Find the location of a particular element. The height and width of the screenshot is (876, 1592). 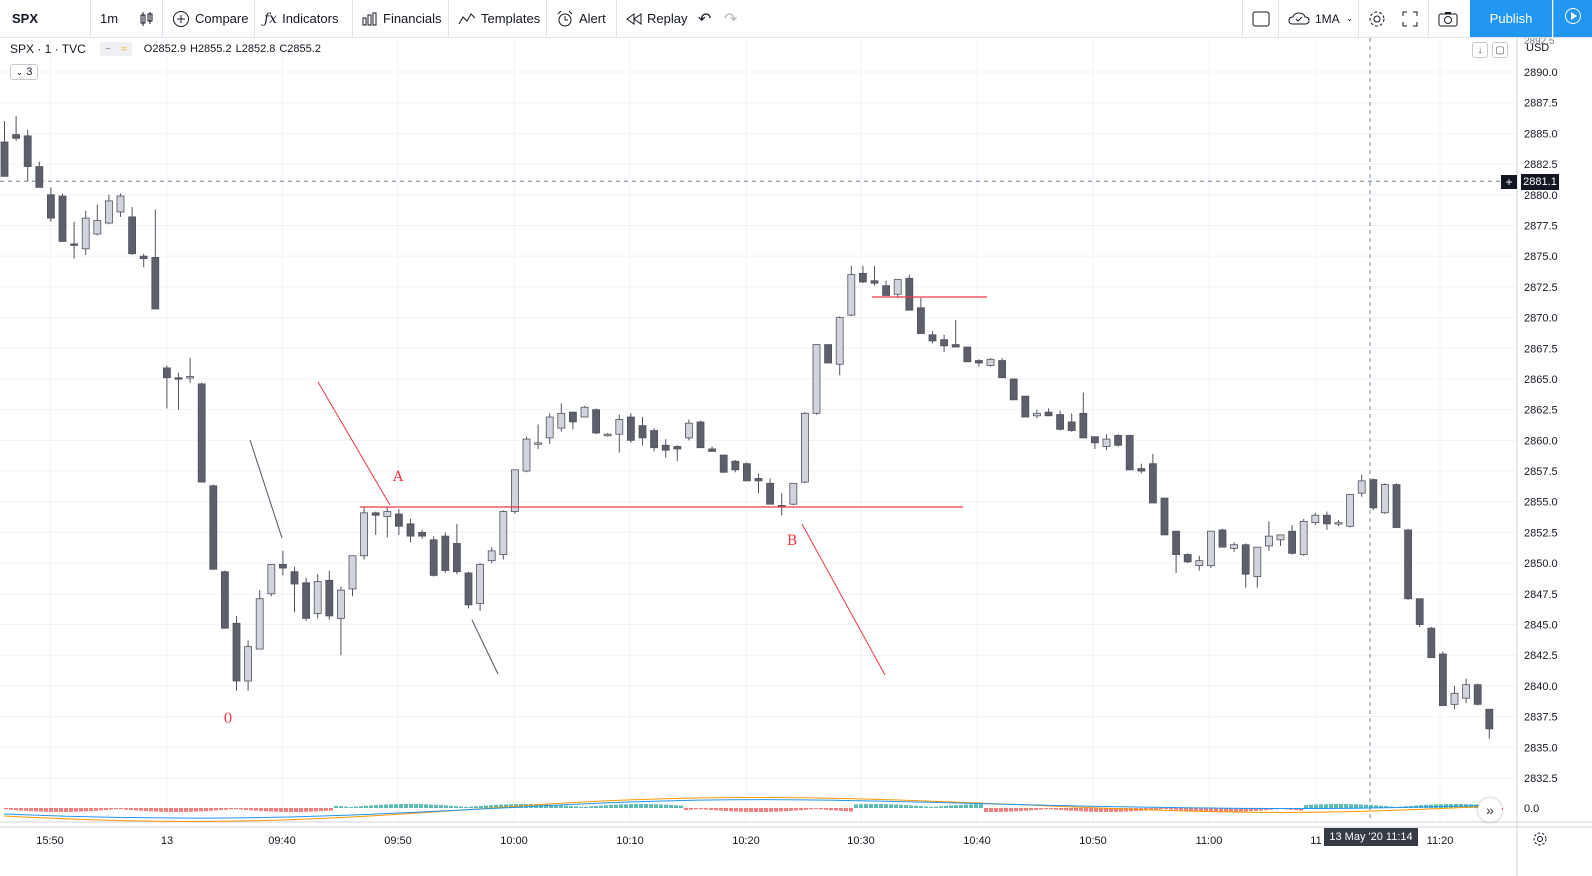

alert-button: Alert is located at coordinates (582, 18).